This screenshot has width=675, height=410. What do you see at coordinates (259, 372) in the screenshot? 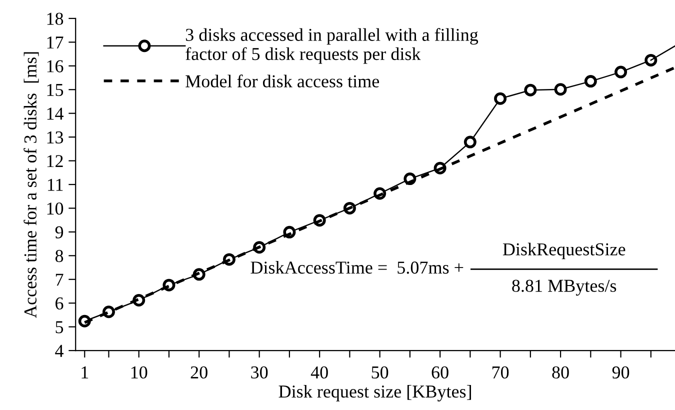
I see `x-tick-label: 30` at bounding box center [259, 372].